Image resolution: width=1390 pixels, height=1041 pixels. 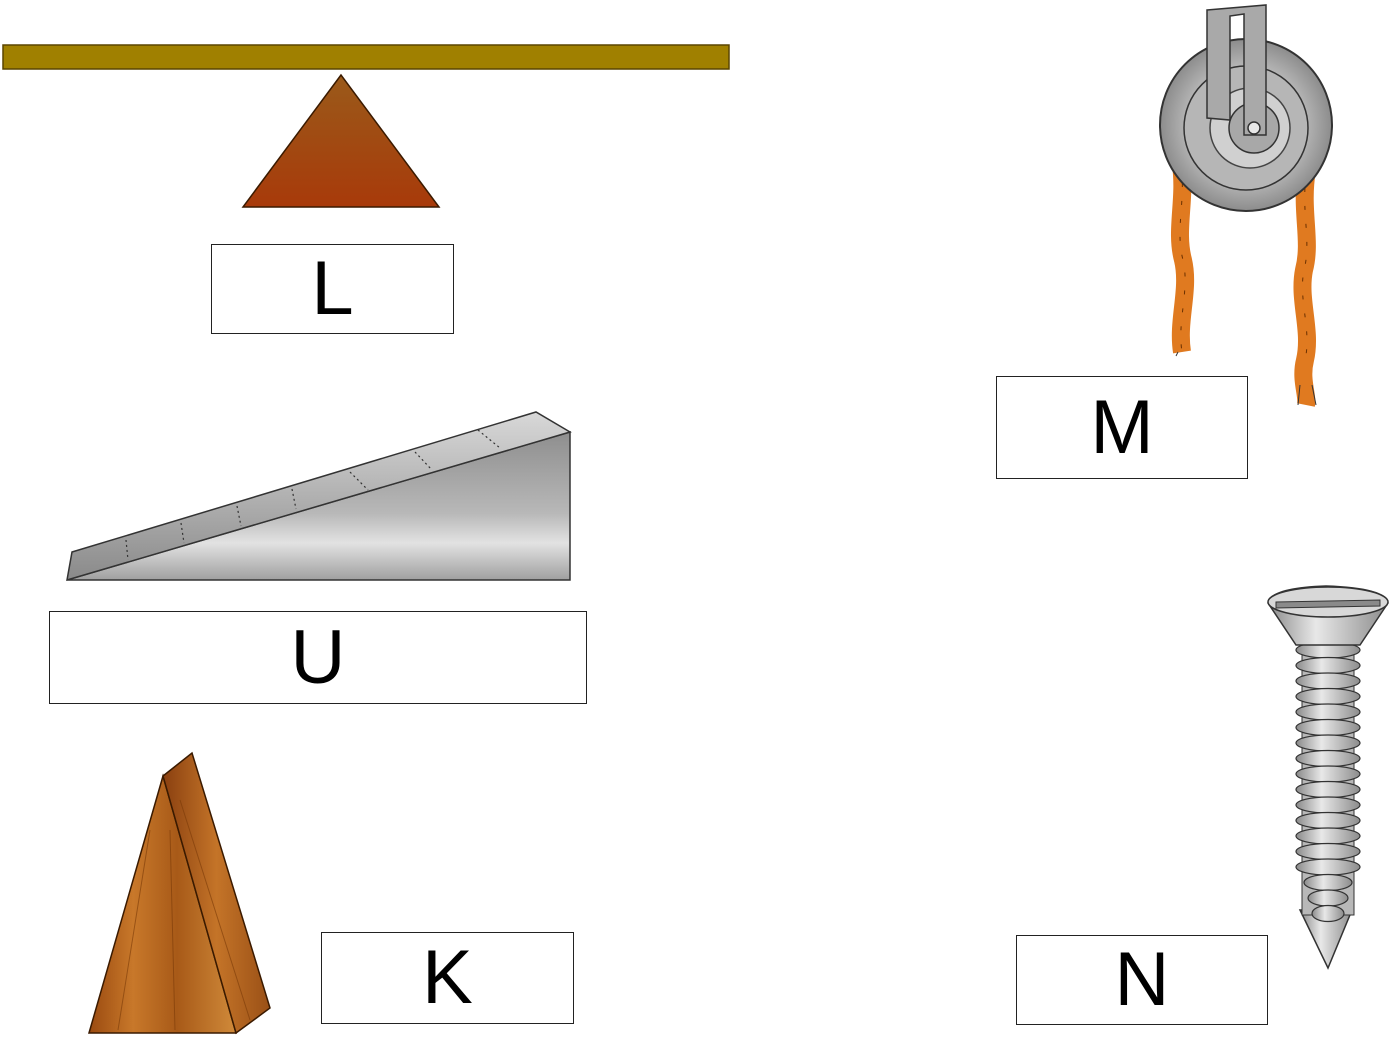 What do you see at coordinates (318, 657) in the screenshot?
I see `label-inclined-plane: U` at bounding box center [318, 657].